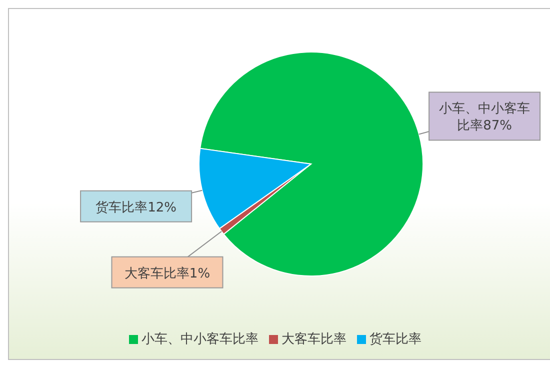 The image size is (550, 366). I want to click on data-label: 货车比率12%, so click(136, 207).